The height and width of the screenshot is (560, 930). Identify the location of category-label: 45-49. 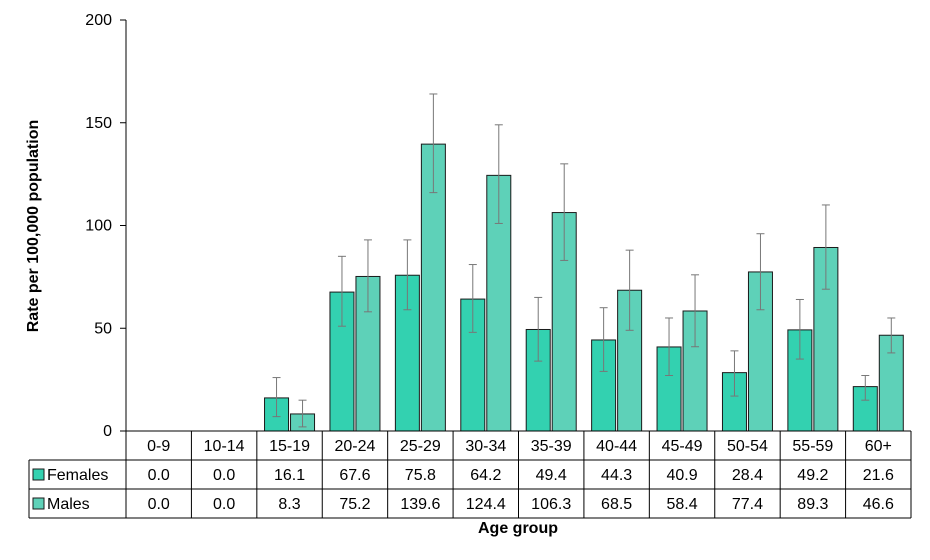
(682, 446).